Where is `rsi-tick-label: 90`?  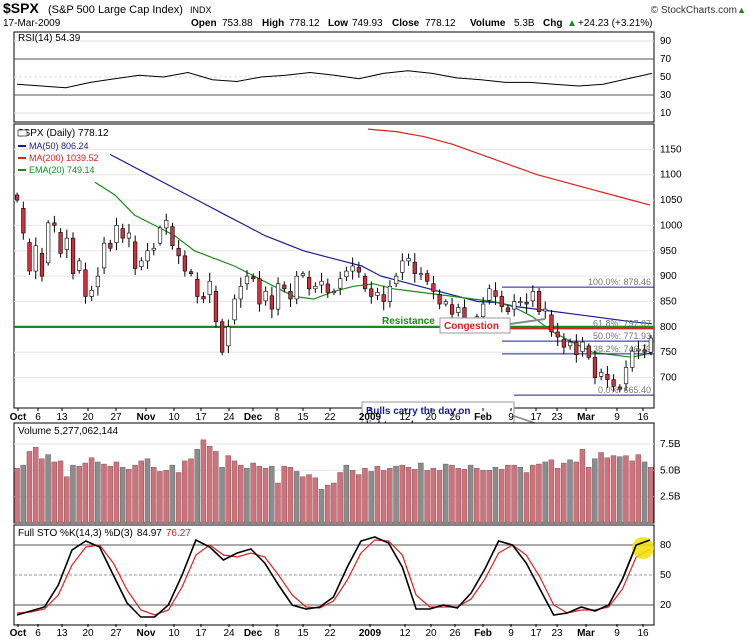 rsi-tick-label: 90 is located at coordinates (666, 41).